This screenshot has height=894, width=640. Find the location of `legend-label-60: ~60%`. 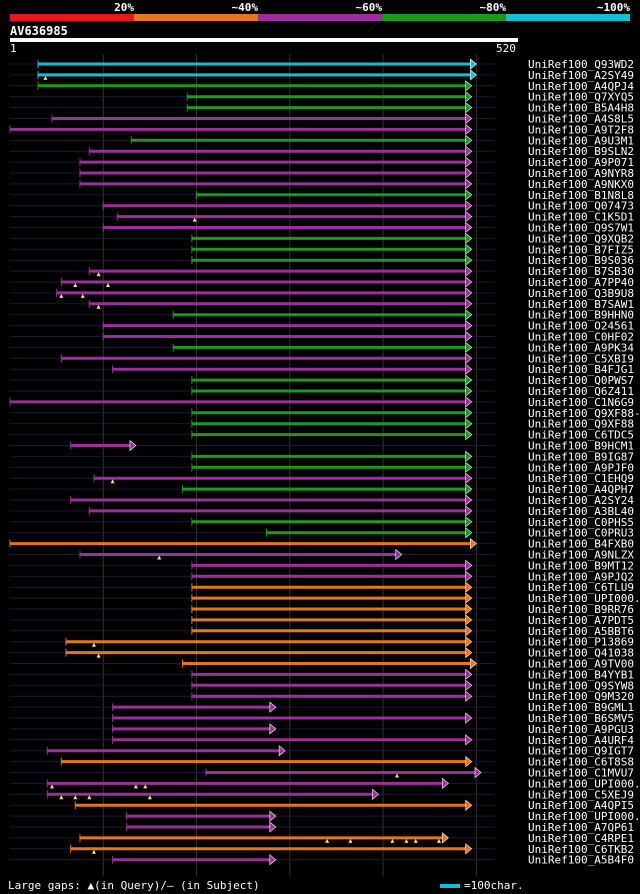

legend-label-60: ~60% is located at coordinates (369, 7).